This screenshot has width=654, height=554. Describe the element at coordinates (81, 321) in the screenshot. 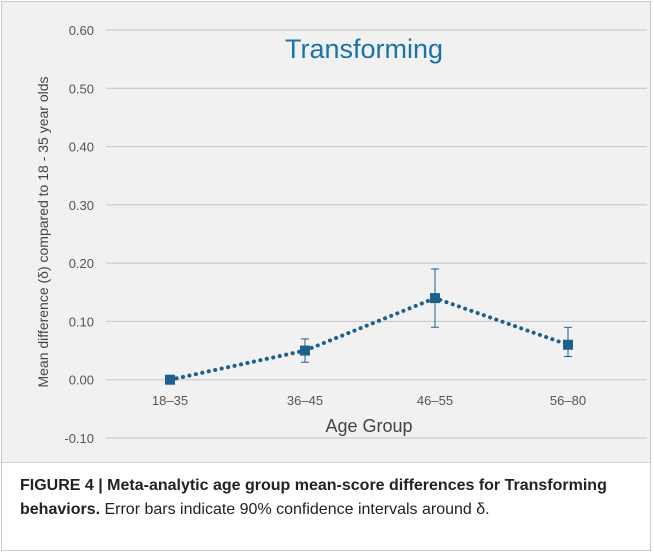

I see `y-tick-label: 0.10` at that location.